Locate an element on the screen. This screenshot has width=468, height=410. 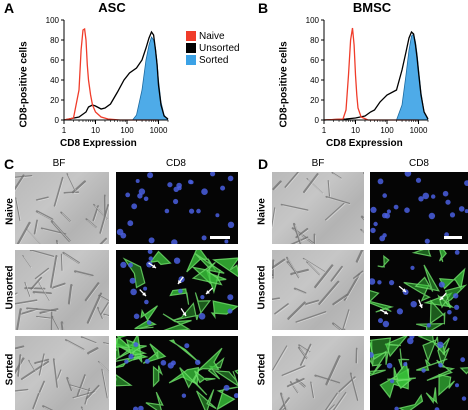
y-axis-title-asc: CD8-positive cells is located at coordinates (24, 84).